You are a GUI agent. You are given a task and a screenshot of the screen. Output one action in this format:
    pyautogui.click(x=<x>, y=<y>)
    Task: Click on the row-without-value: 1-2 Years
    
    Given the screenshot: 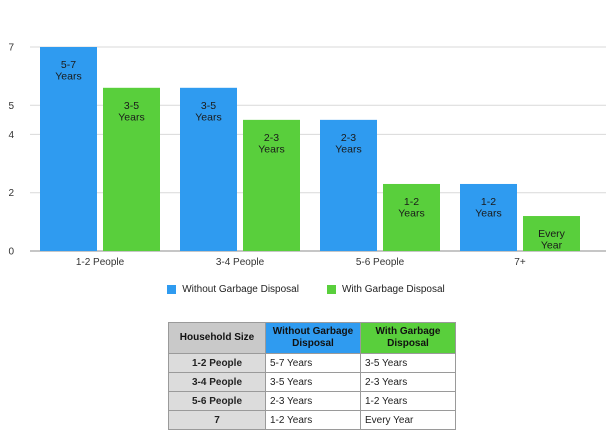 What is the action you would take?
    pyautogui.click(x=313, y=420)
    